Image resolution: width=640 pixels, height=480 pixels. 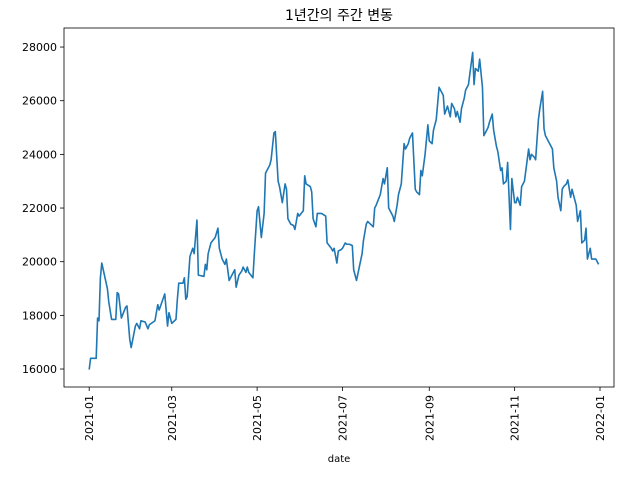 What do you see at coordinates (39, 101) in the screenshot?
I see `y-tick-label: 26000` at bounding box center [39, 101].